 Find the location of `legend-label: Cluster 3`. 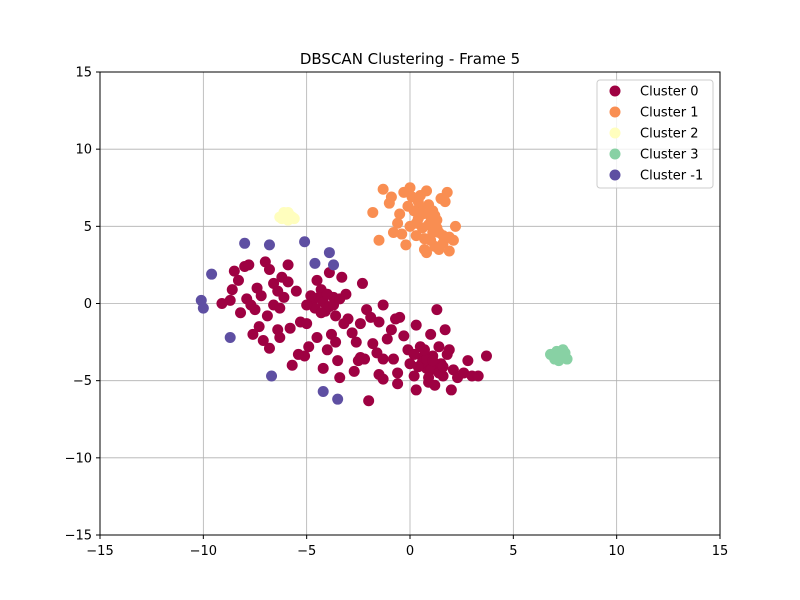

legend-label: Cluster 3 is located at coordinates (669, 155).